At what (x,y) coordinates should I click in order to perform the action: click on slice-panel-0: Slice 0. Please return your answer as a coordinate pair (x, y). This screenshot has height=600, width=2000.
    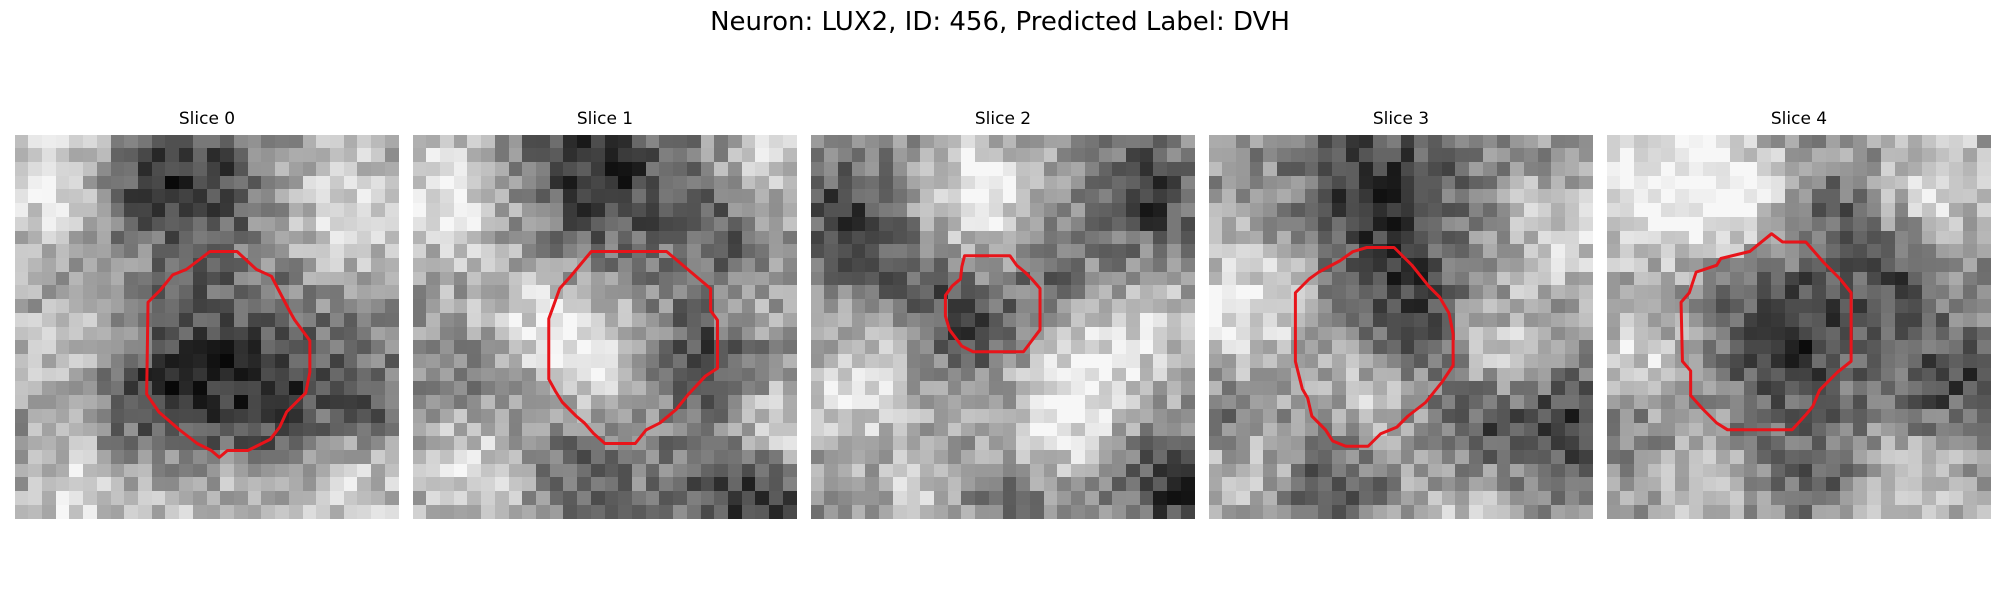
    Looking at the image, I should click on (207, 313).